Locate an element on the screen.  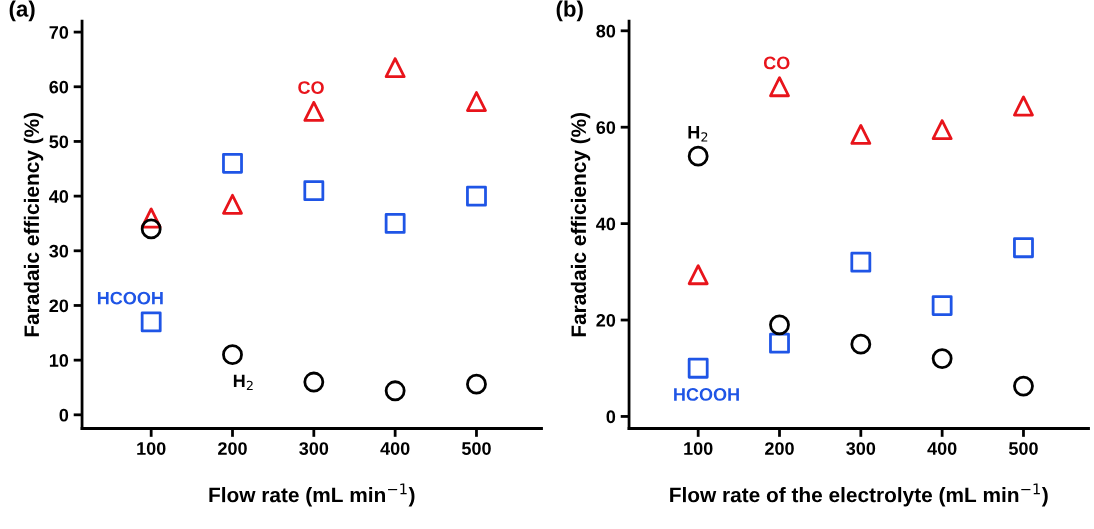
y-tick-label: 10 is located at coordinates (59, 360).